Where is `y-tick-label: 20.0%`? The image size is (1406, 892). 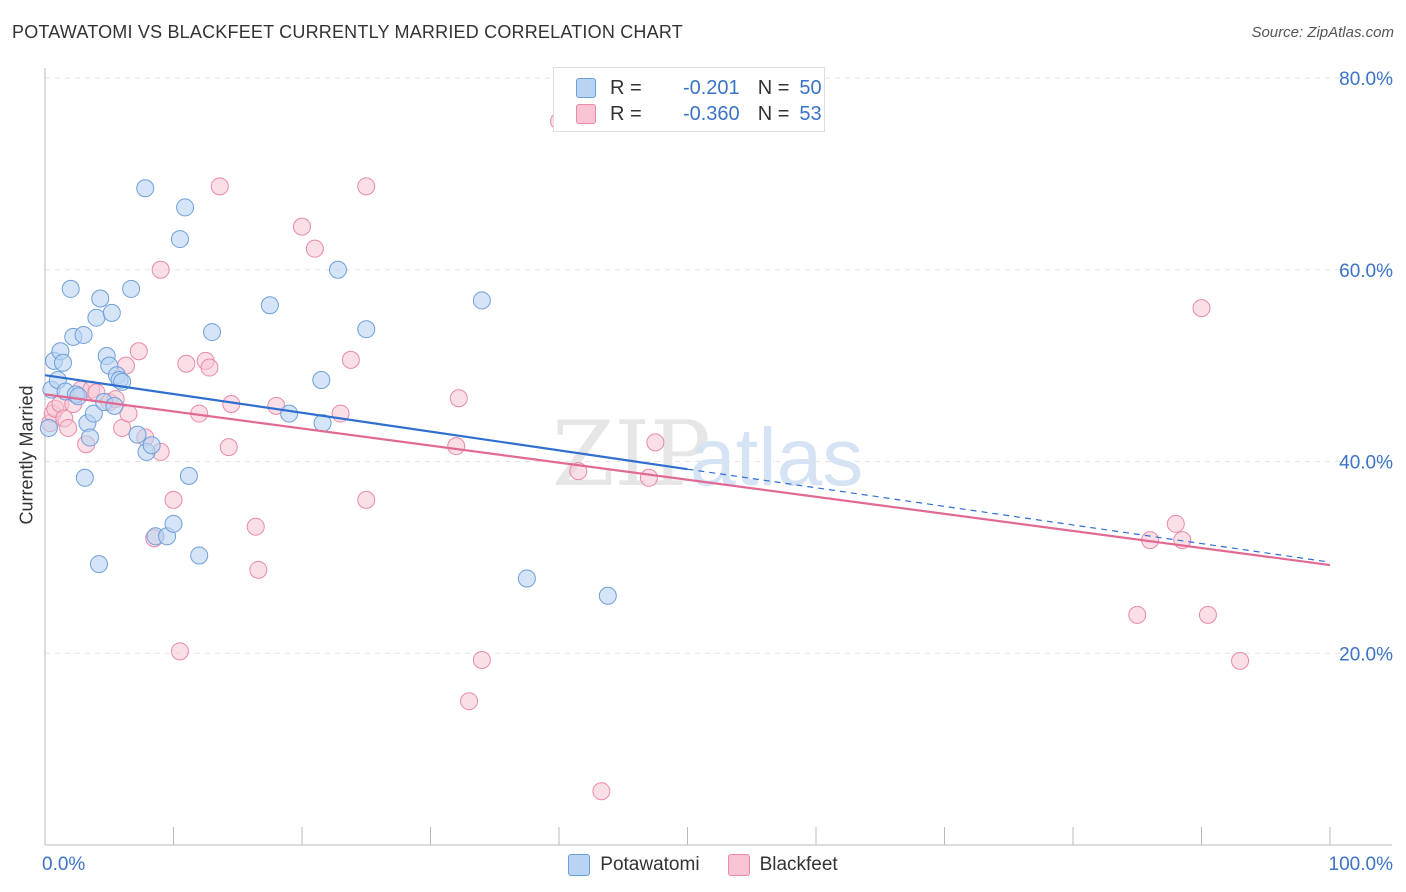
y-tick-label: 20.0% is located at coordinates (1366, 654).